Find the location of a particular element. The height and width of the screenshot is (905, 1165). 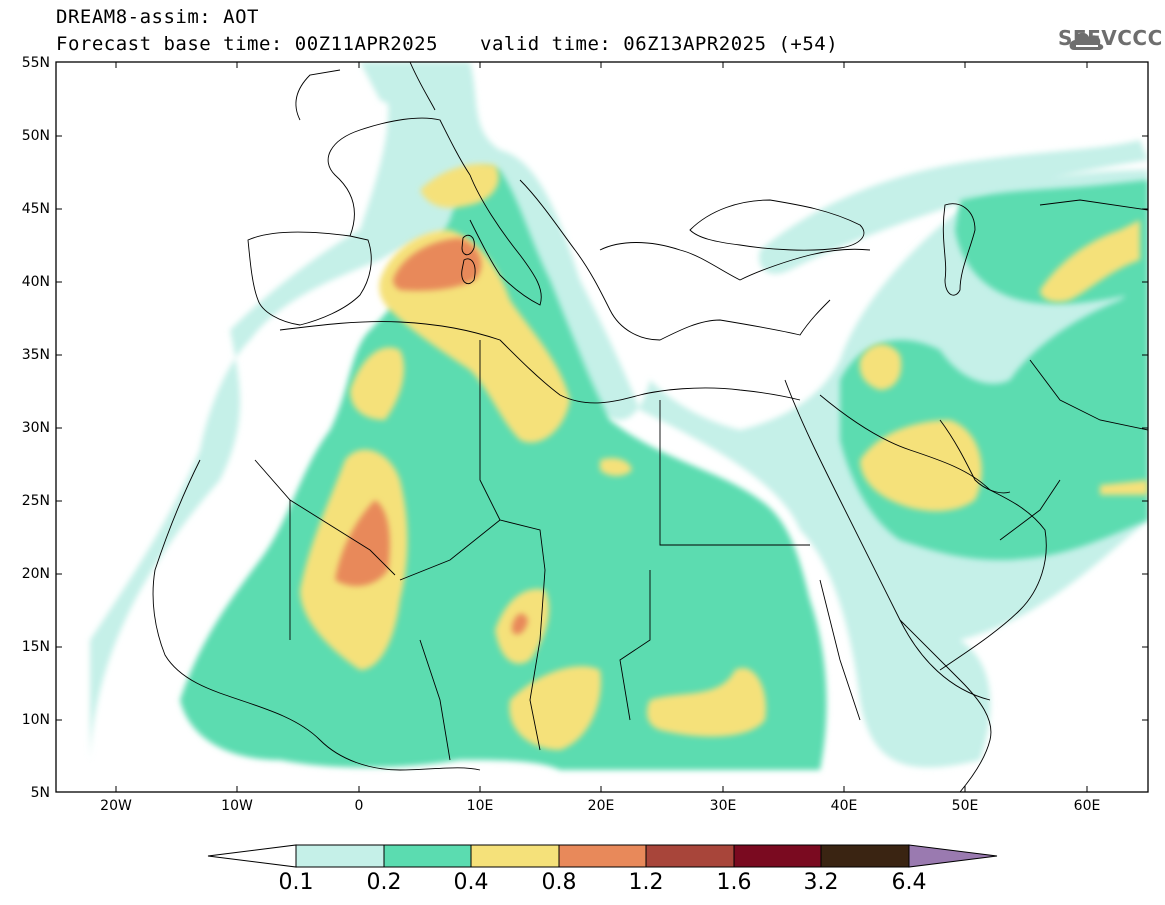

lon-label: 30E is located at coordinates (723, 806).